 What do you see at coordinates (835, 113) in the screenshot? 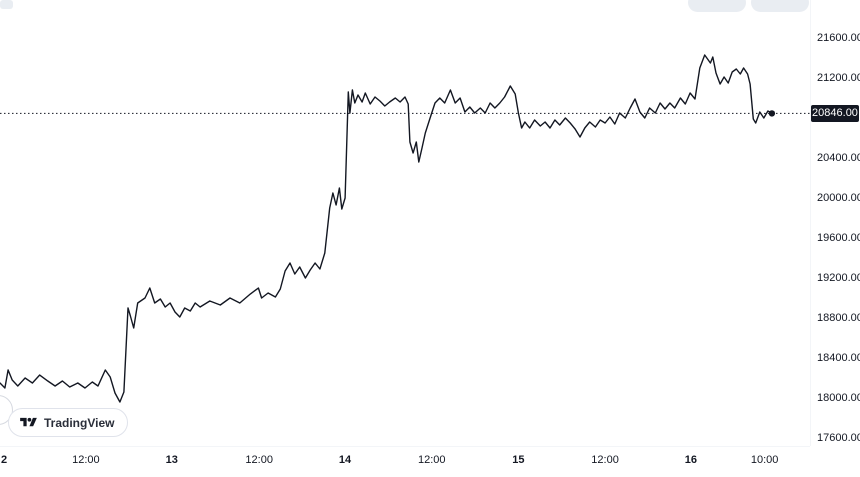
I see `current-price-badge: 20846.00` at bounding box center [835, 113].